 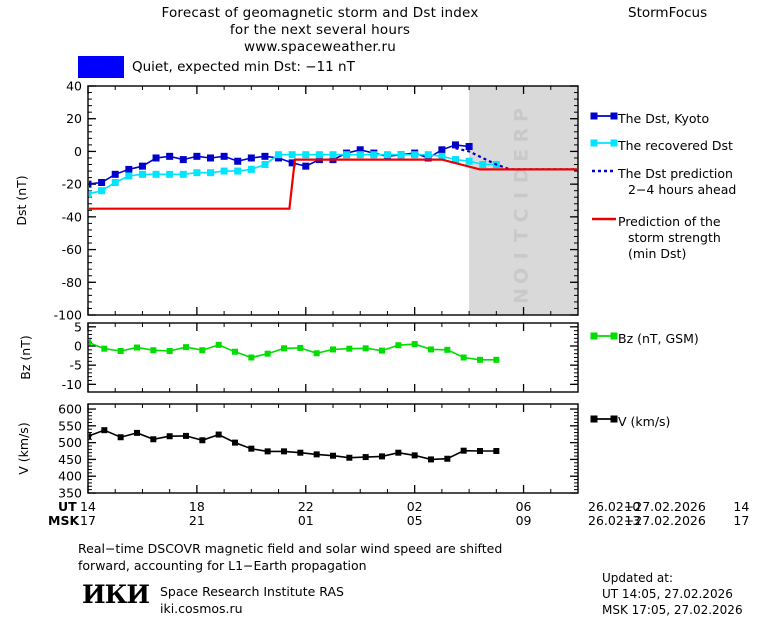 I want to click on dst-panel-ytick-label: 0, so click(x=78, y=151).